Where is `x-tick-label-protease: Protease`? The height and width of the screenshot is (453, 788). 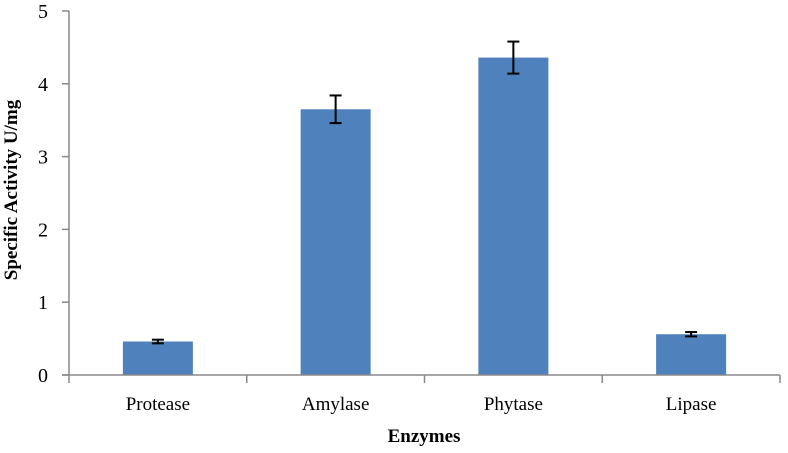
x-tick-label-protease: Protease is located at coordinates (158, 404).